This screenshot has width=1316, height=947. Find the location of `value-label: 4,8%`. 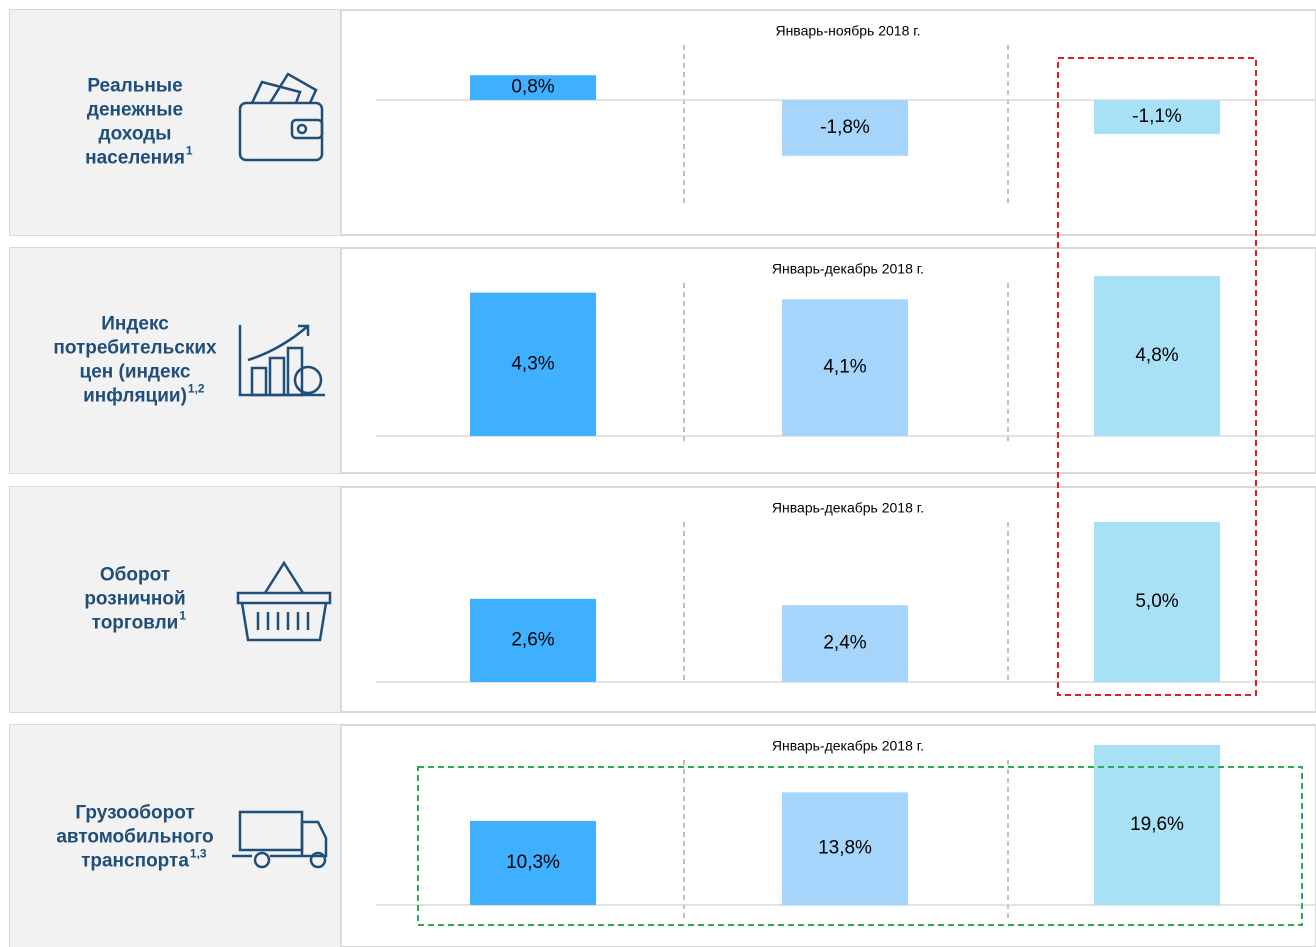

value-label: 4,8% is located at coordinates (1156, 355).